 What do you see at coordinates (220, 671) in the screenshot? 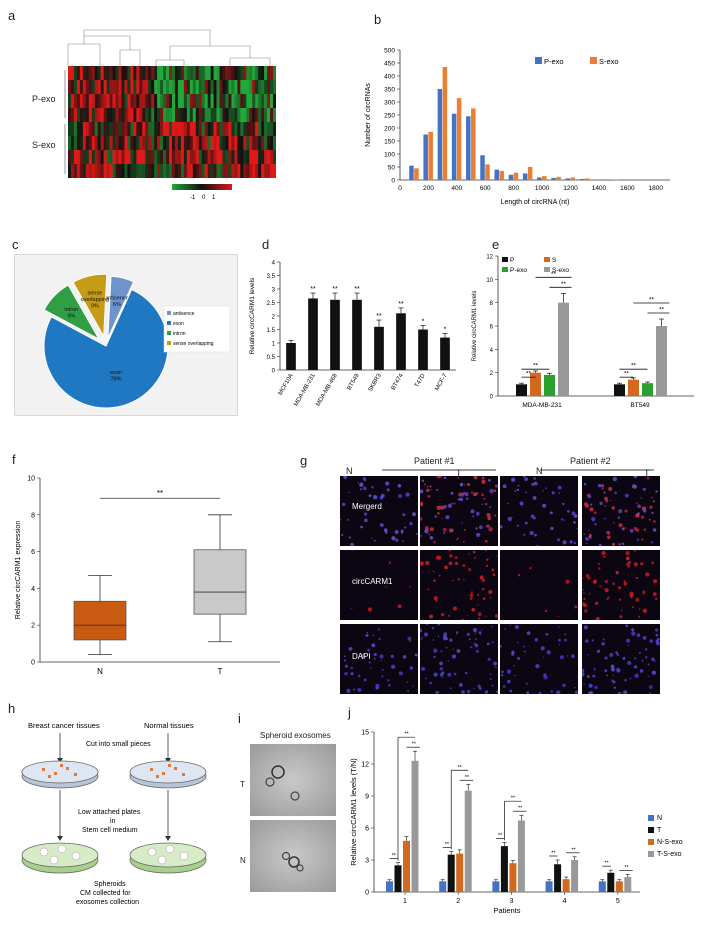
I see `chart-f-xtick-1: T` at bounding box center [220, 671].